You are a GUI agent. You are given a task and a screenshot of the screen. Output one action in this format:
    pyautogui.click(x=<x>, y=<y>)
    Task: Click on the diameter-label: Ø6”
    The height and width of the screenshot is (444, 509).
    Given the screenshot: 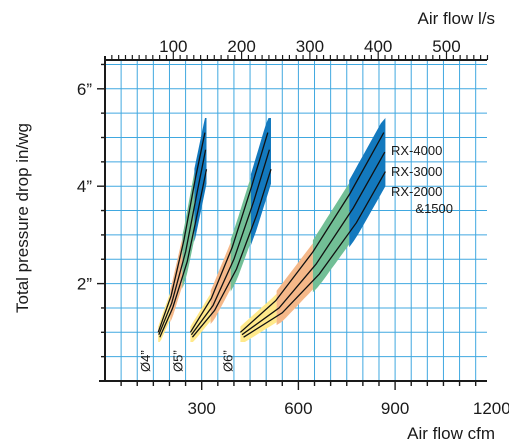 What is the action you would take?
    pyautogui.click(x=227, y=361)
    